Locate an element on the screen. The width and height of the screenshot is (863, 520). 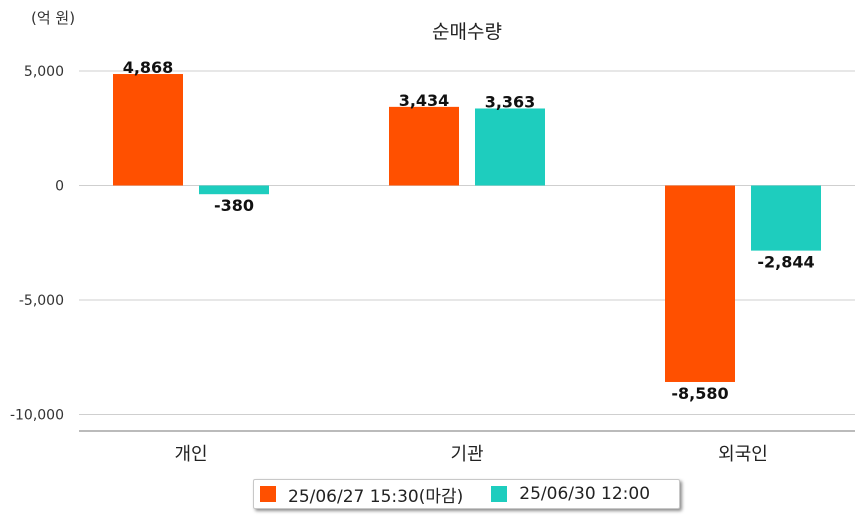
unit-label: (억 원) is located at coordinates (53, 18).